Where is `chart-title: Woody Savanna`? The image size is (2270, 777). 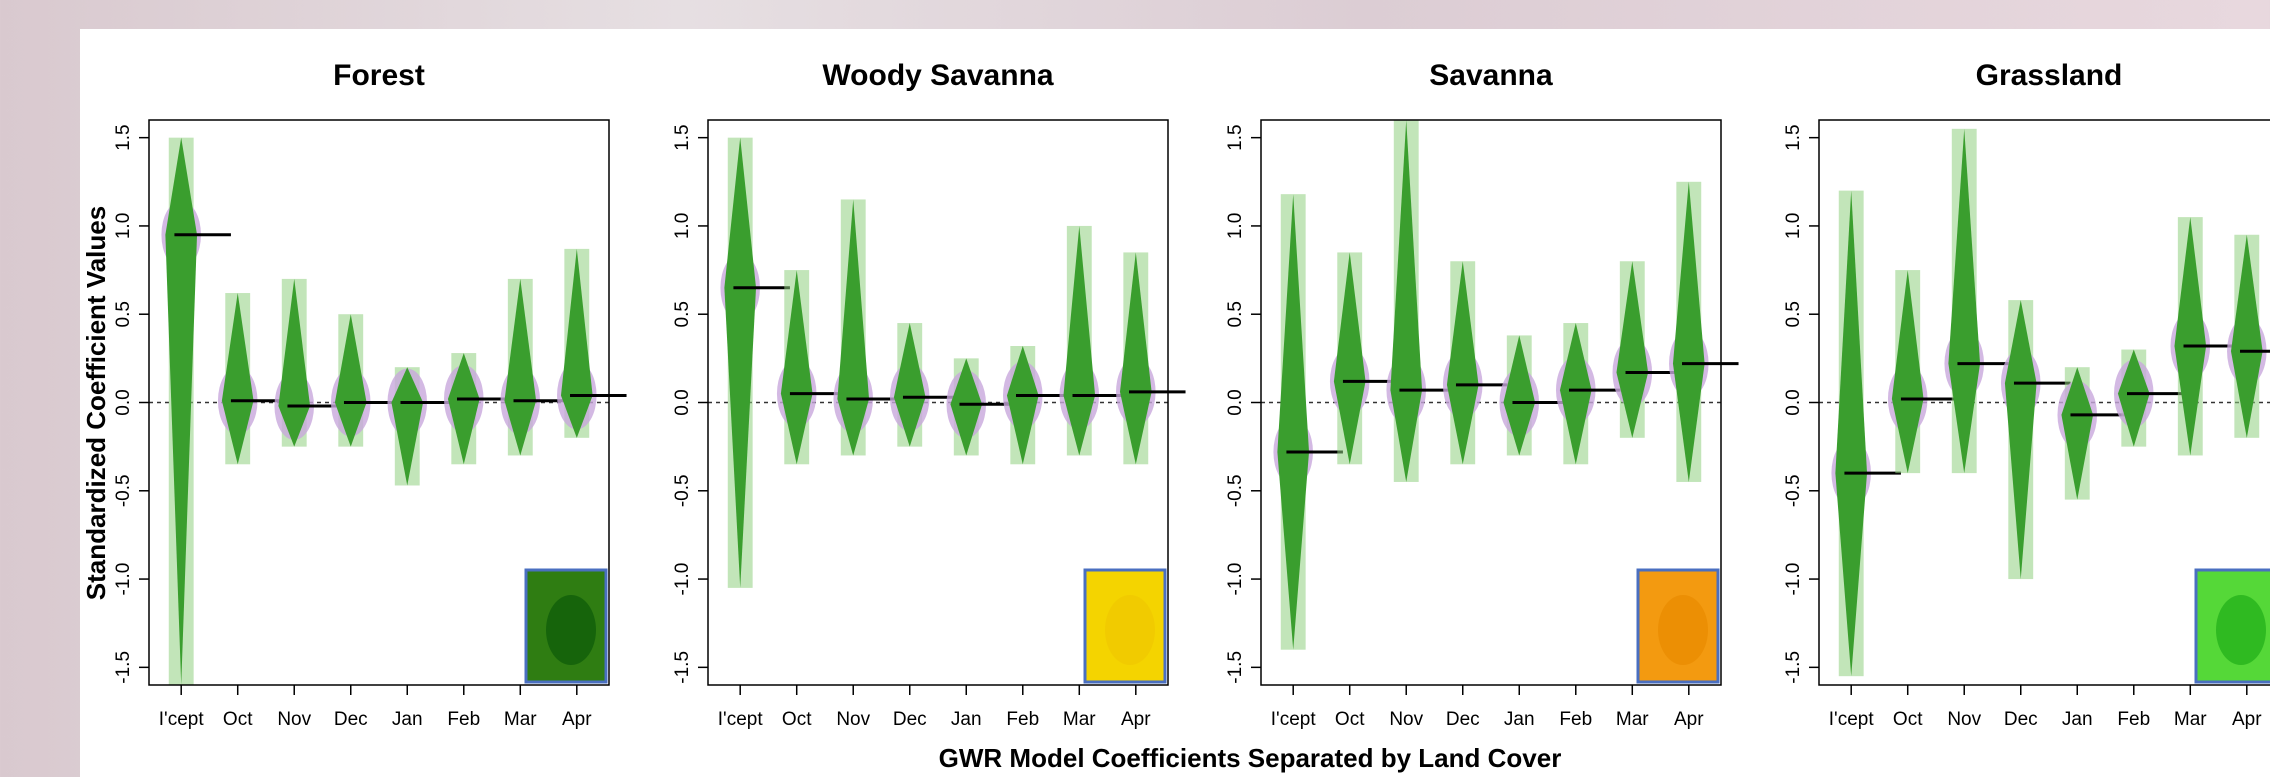
chart-title: Woody Savanna is located at coordinates (937, 75).